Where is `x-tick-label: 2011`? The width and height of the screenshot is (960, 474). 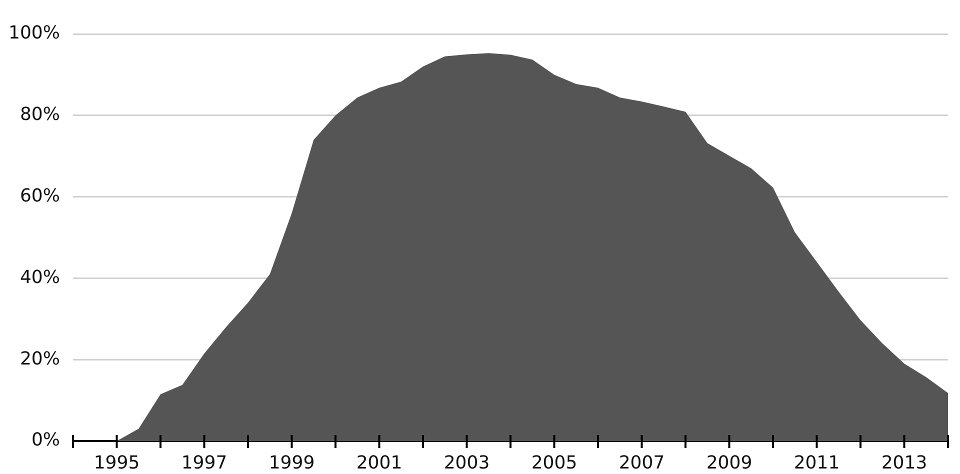
x-tick-label: 2011 is located at coordinates (817, 463).